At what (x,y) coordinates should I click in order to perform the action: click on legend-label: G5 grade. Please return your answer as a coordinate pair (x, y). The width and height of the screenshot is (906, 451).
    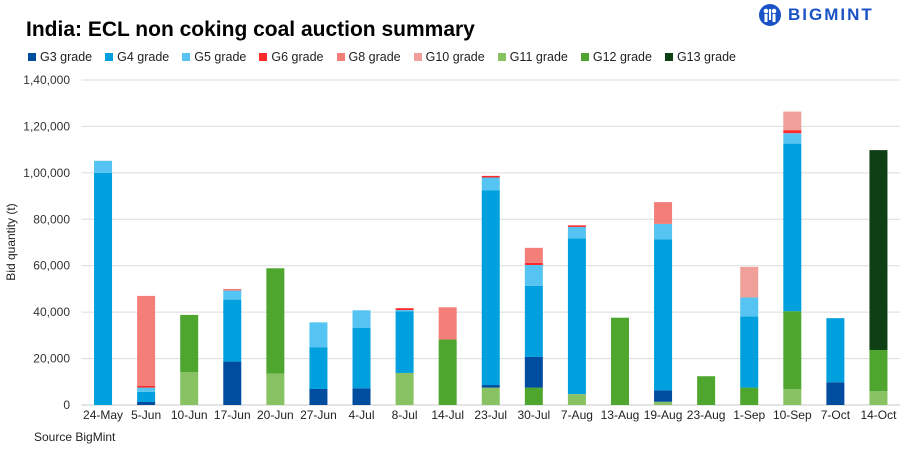
    Looking at the image, I should click on (220, 57).